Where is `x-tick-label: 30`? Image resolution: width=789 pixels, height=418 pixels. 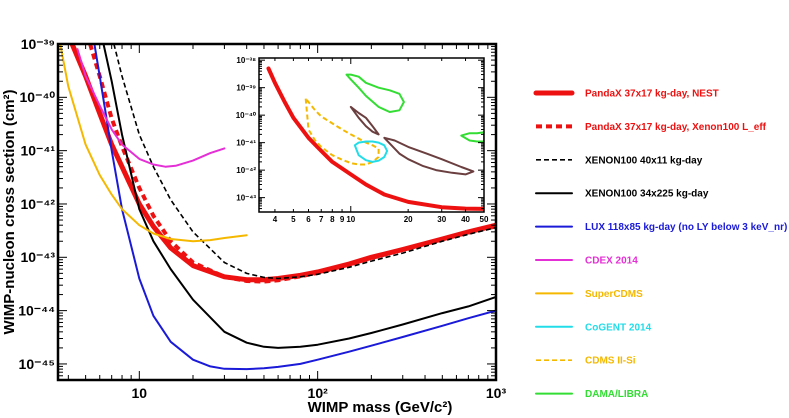 x-tick-label: 30 is located at coordinates (441, 219).